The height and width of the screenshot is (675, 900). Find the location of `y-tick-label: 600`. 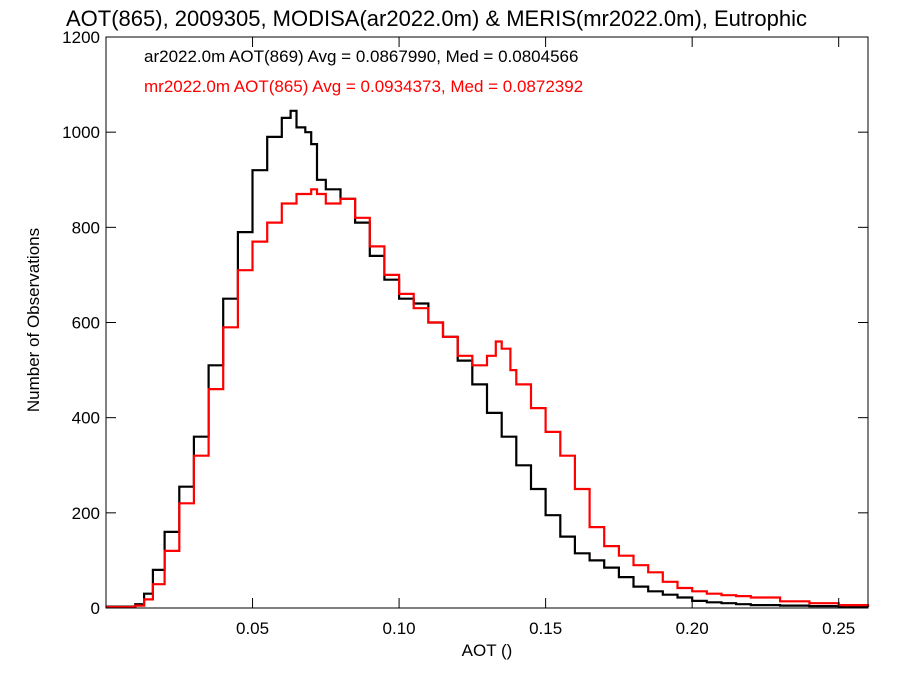

y-tick-label: 600 is located at coordinates (86, 323).